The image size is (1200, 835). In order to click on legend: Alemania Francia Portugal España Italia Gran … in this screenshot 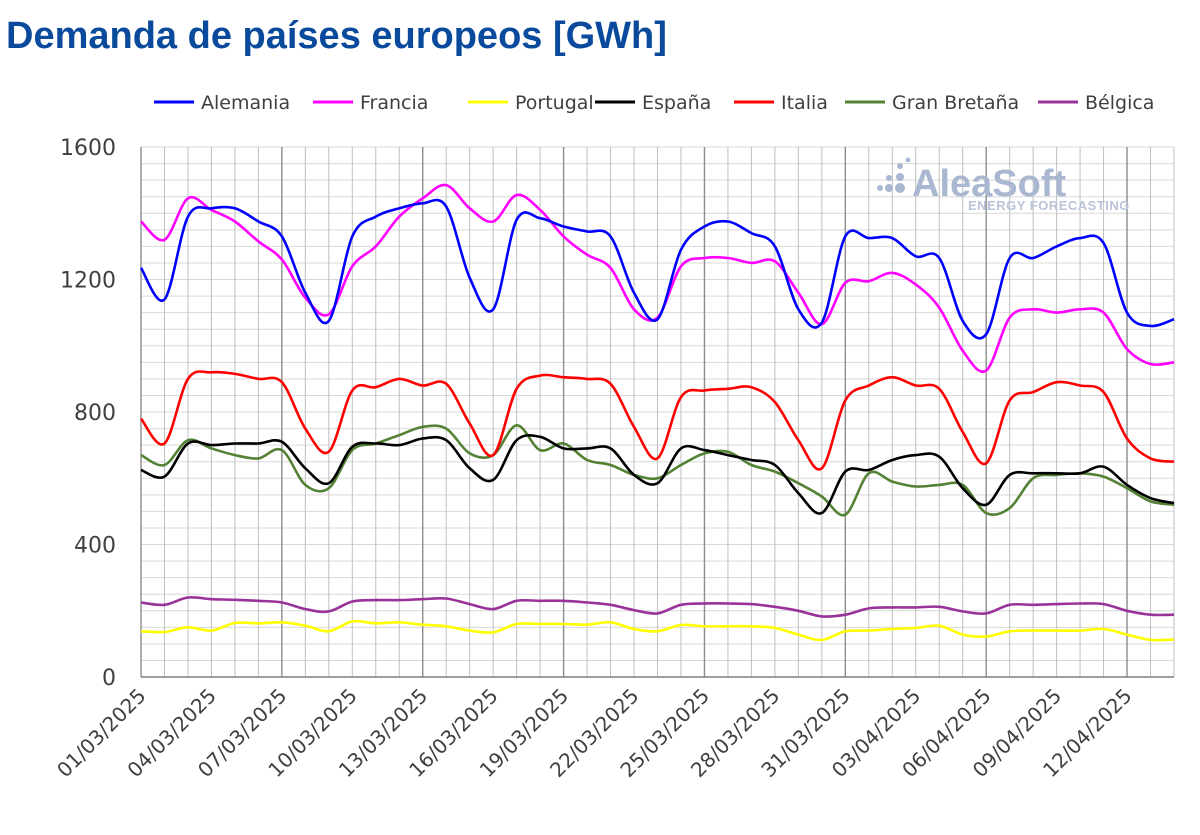, I will do `click(654, 103)`.